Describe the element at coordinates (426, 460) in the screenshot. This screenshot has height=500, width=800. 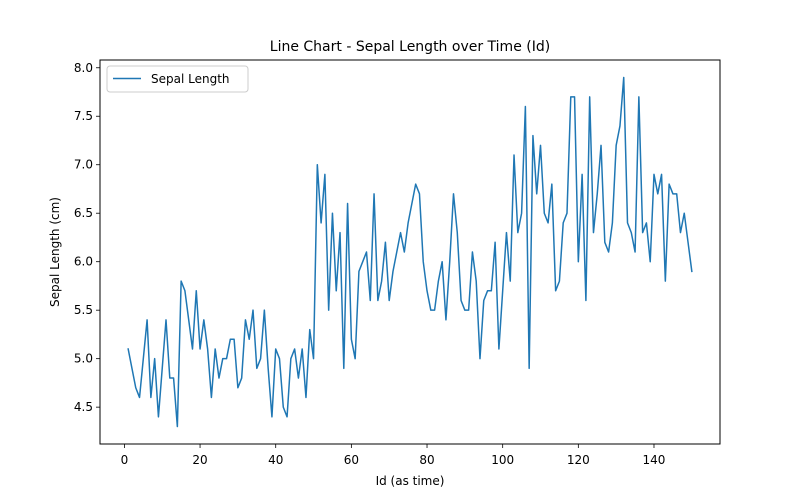
I see `x-tick-label: 80` at that location.